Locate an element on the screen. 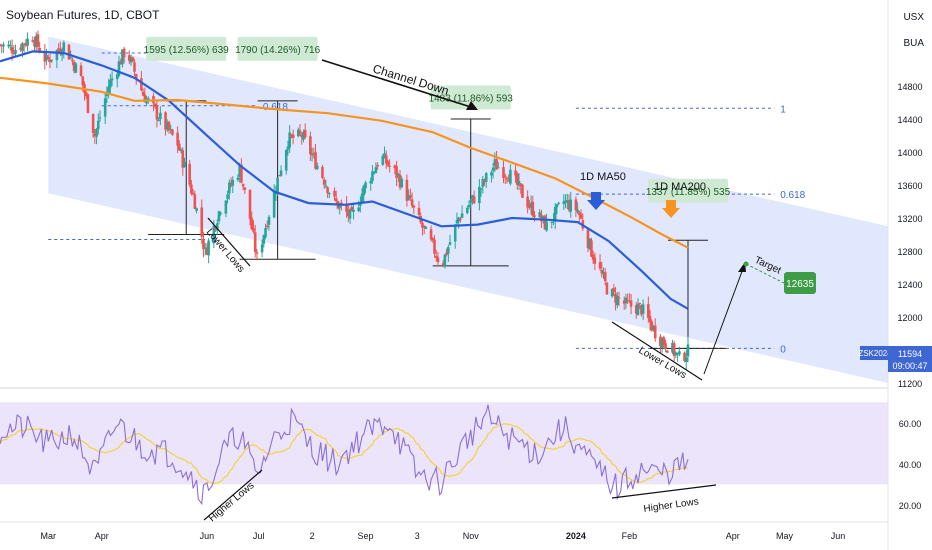  rsi-tick-2: 20.00 is located at coordinates (910, 506).